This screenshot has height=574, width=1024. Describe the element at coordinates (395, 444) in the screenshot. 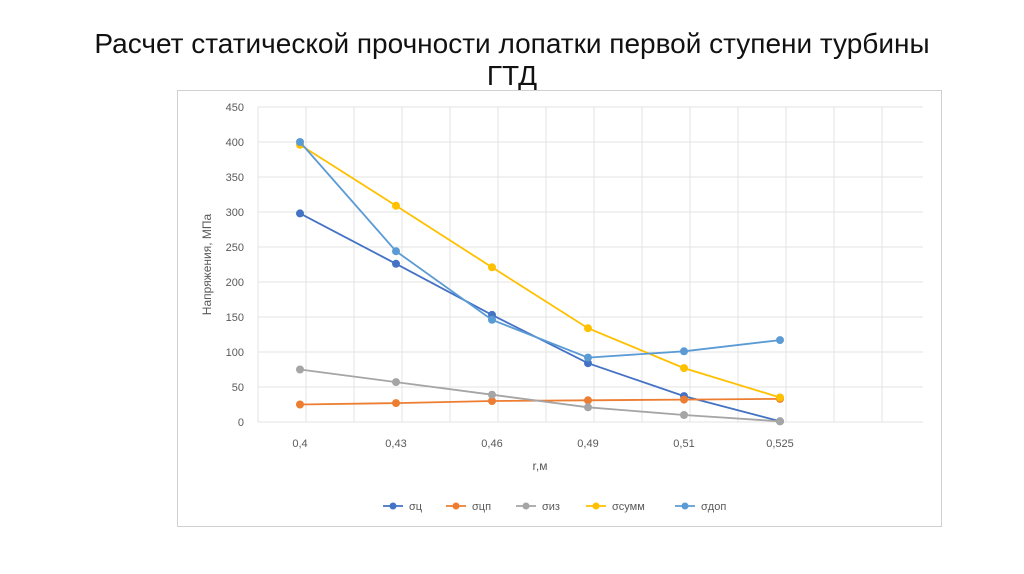

I see `x-tick-label: 0,43` at that location.